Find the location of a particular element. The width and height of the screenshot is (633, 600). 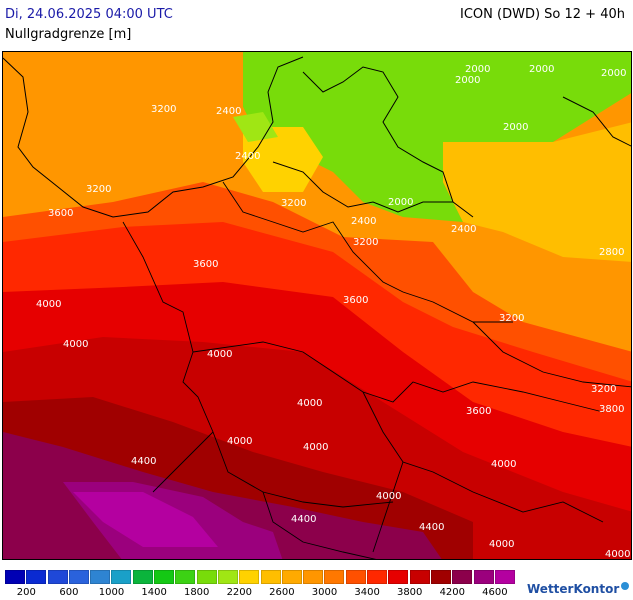

legend-tick-label: 2600 is located at coordinates (282, 592).